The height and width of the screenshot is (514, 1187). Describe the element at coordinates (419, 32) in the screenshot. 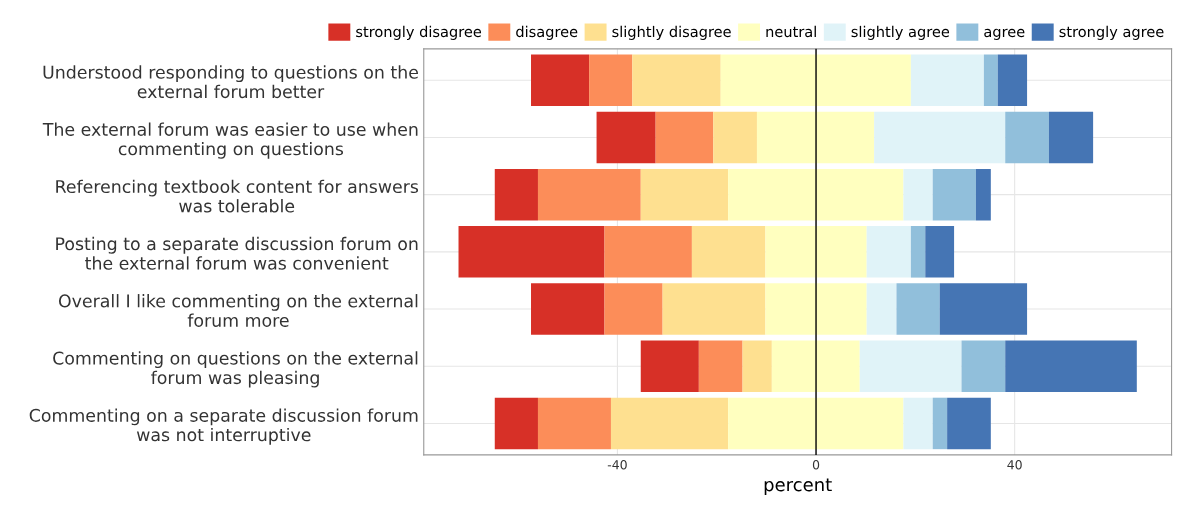

I see `legend-label: strongly disagree` at that location.